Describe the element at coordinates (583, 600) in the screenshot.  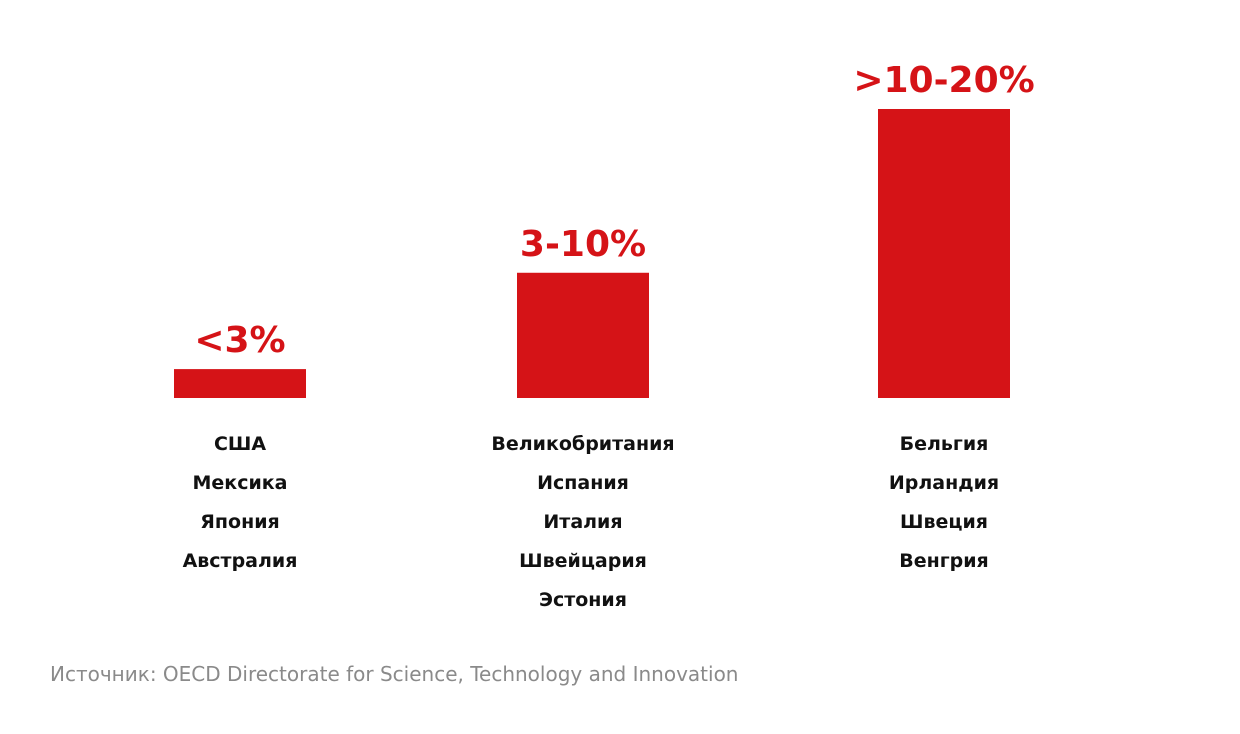
I see `country-label: Эстония` at that location.